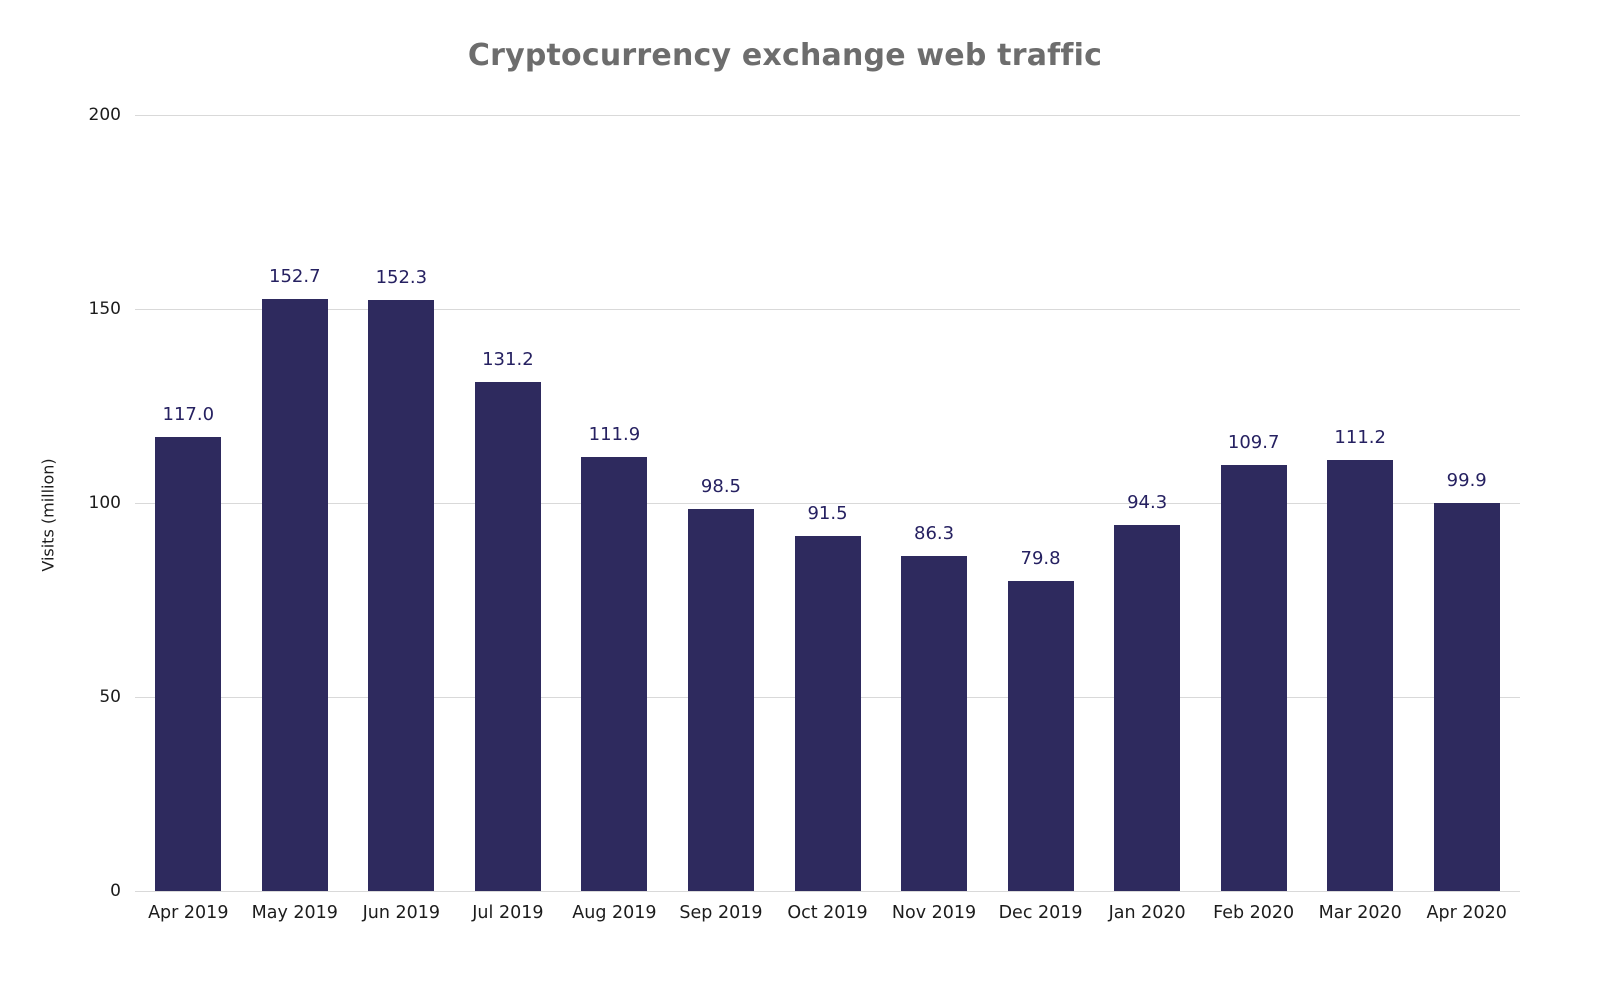 Image resolution: width=1600 pixels, height=982 pixels. What do you see at coordinates (1147, 503) in the screenshot?
I see `value-label-jan-2020: 94.3` at bounding box center [1147, 503].